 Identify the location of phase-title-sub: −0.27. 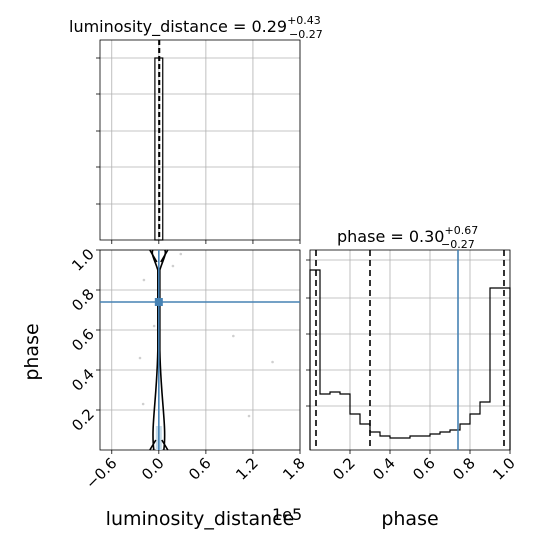
(458, 244).